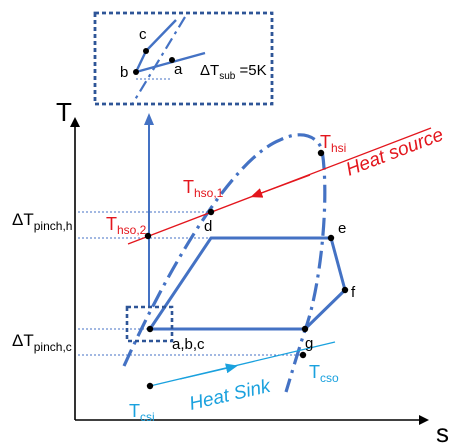 Image resolution: width=474 pixels, height=447 pixels. What do you see at coordinates (142, 412) in the screenshot?
I see `label-t-csi: Tcsi` at bounding box center [142, 412].